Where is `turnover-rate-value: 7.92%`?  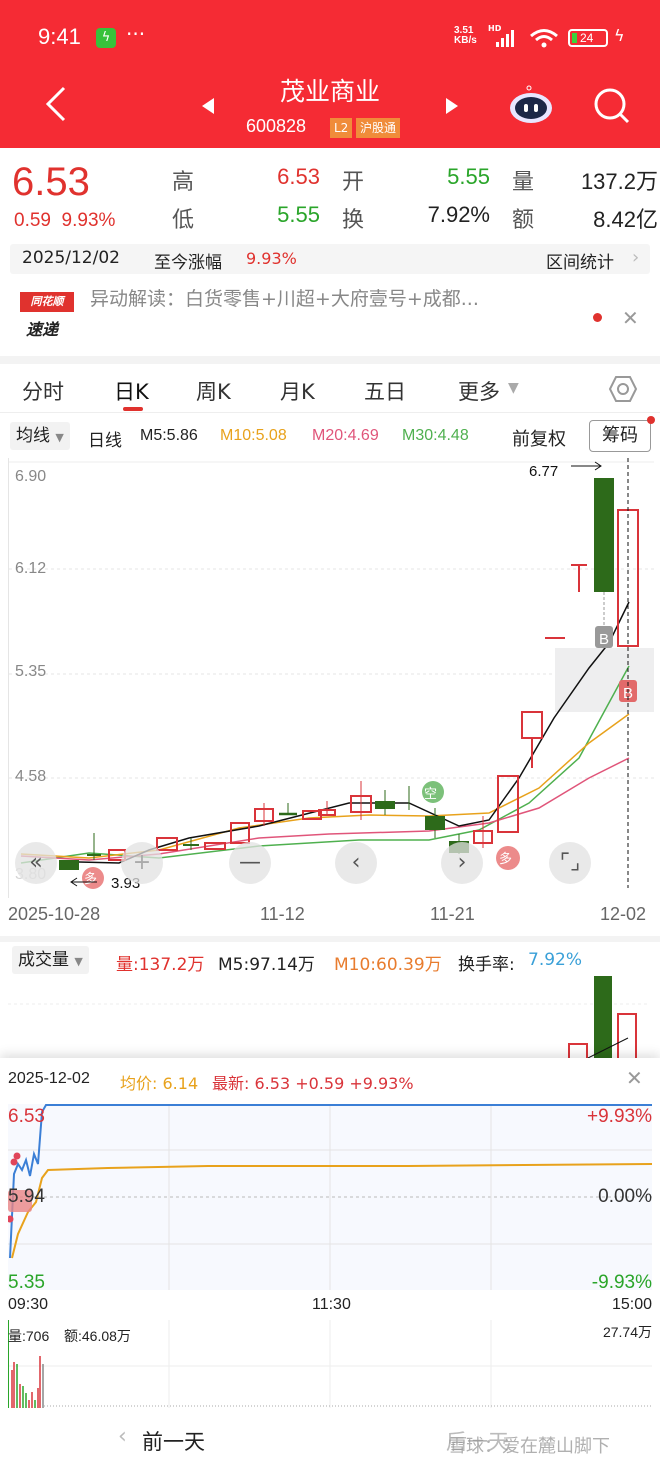
turnover-rate-value: 7.92% is located at coordinates (555, 960).